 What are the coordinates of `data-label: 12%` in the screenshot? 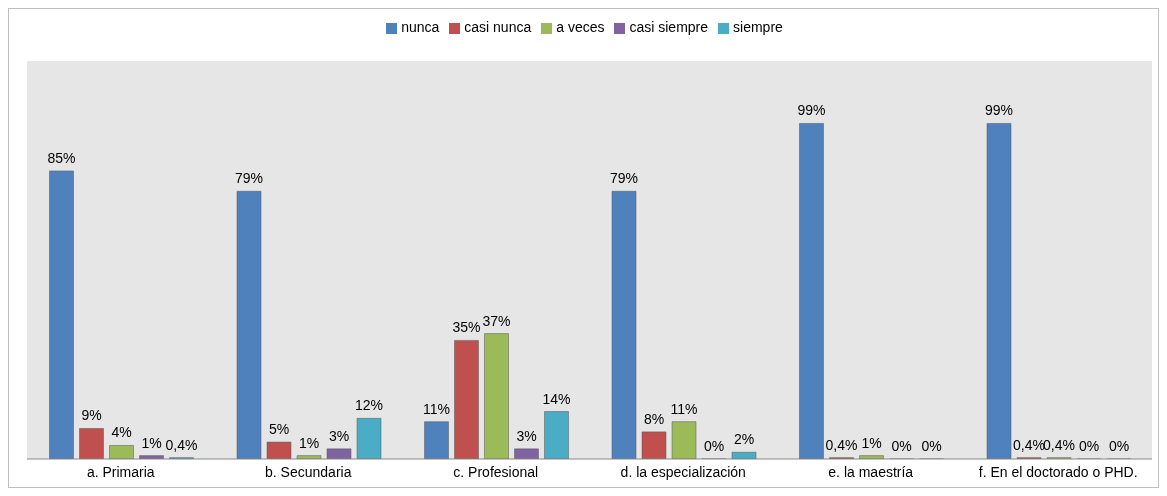 It's located at (369, 405).